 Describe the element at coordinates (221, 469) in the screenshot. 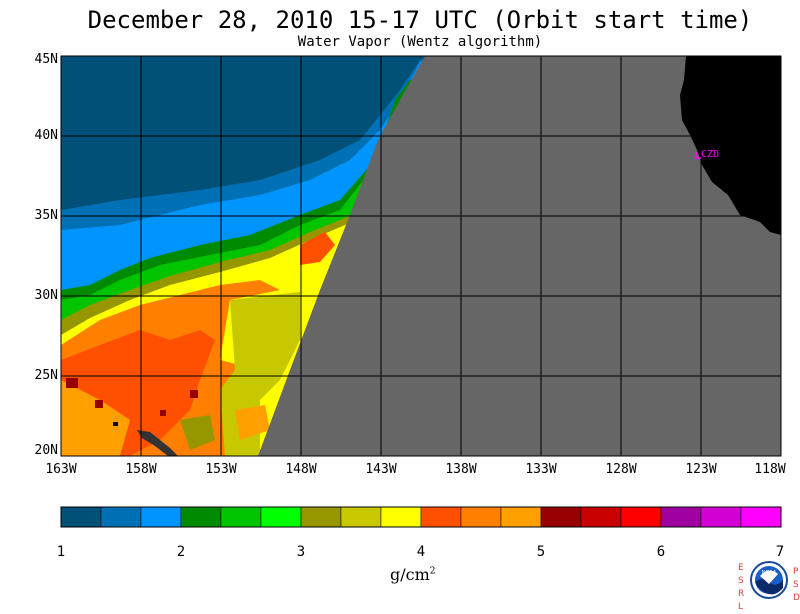

I see `lon-label-153w: 153W` at that location.